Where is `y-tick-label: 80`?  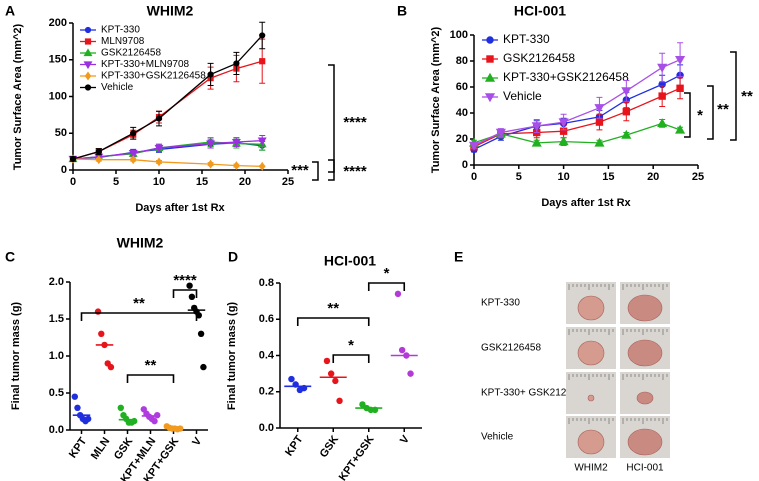 y-tick-label: 80 is located at coordinates (462, 61).